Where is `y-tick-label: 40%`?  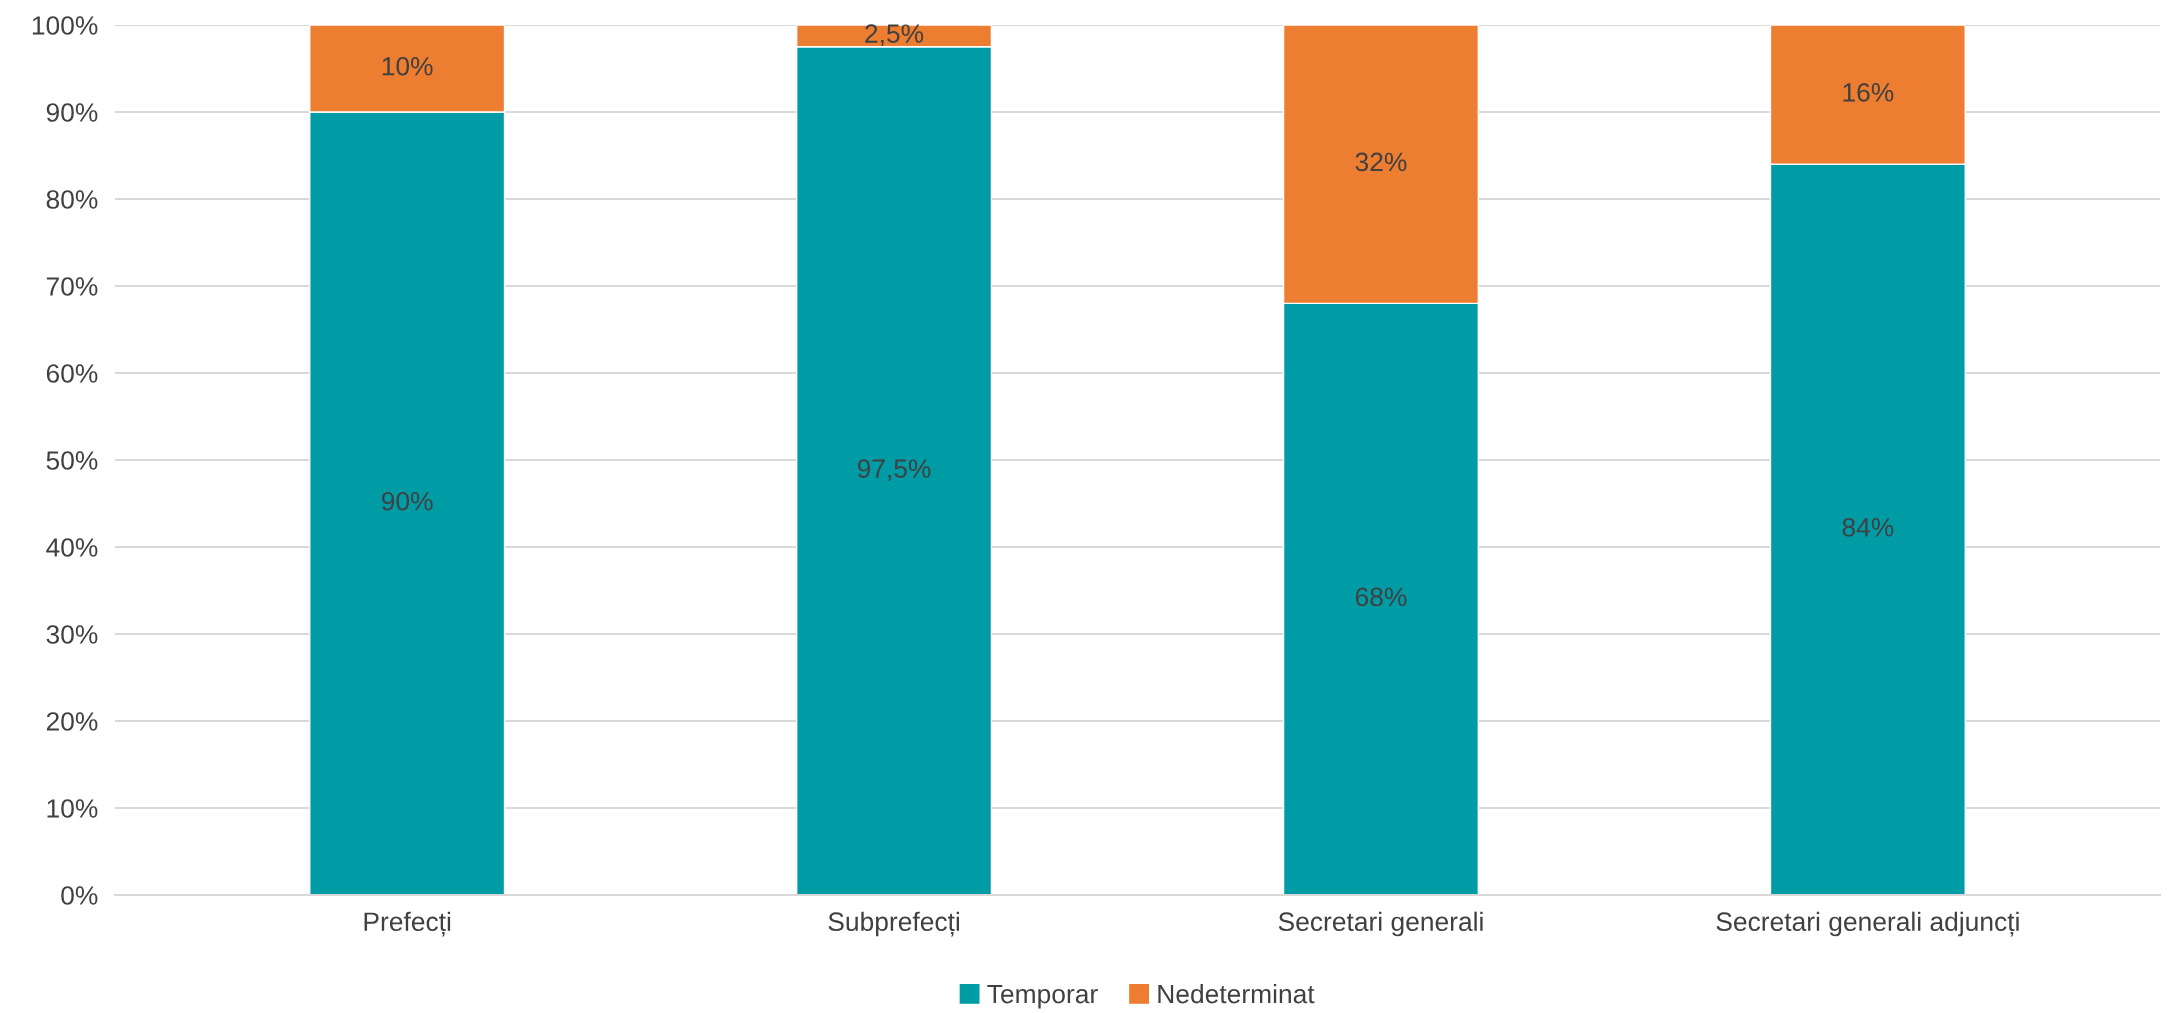
y-tick-label: 40% is located at coordinates (72, 547).